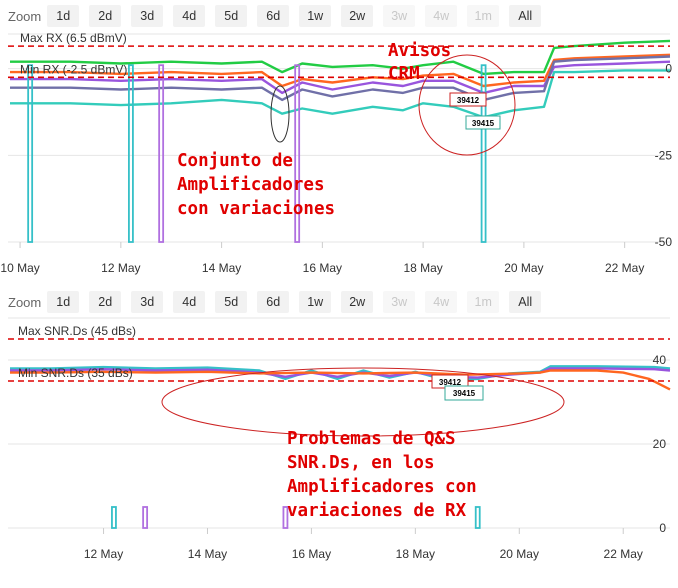 This screenshot has height=588, width=678. Describe the element at coordinates (280, 114) in the screenshot. I see `amp-ellipse` at that location.